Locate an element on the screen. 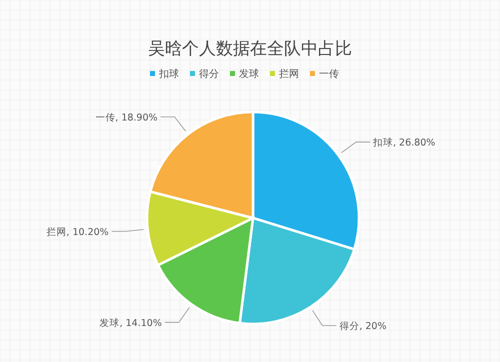  legend-label: 一传 is located at coordinates (329, 74).